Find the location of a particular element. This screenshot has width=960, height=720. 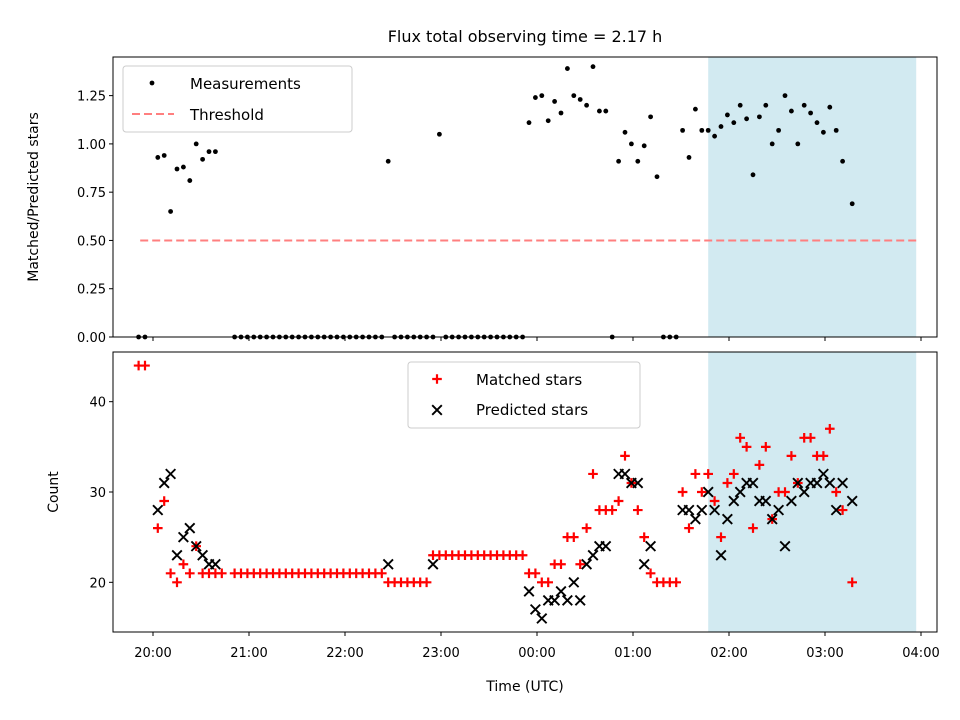

legend-box is located at coordinates (237, 99).